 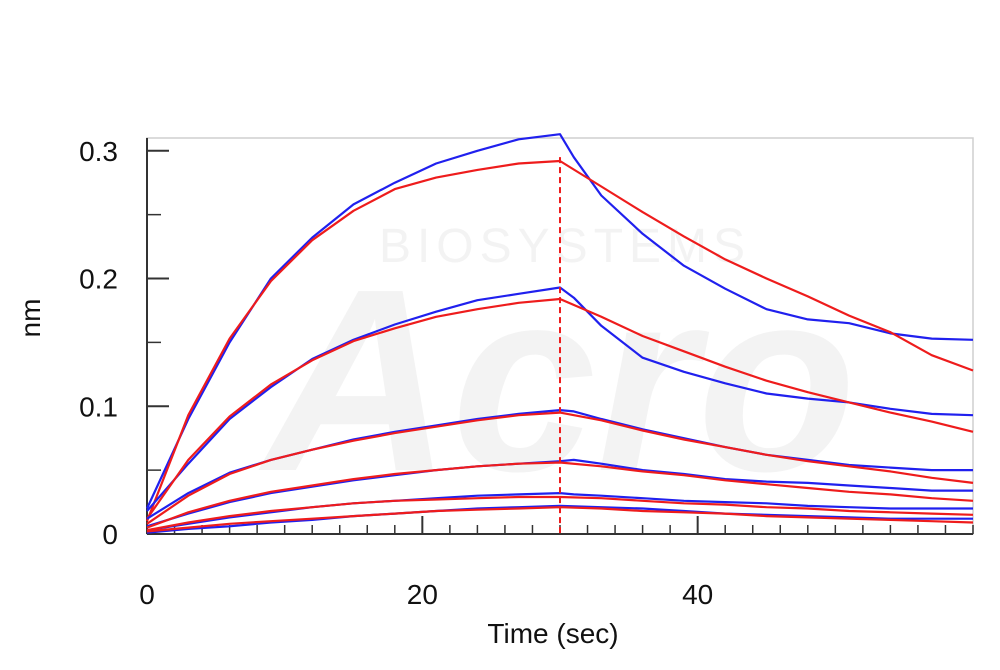 What do you see at coordinates (565, 246) in the screenshot?
I see `watermark-text: BIOSYSTEMS` at bounding box center [565, 246].